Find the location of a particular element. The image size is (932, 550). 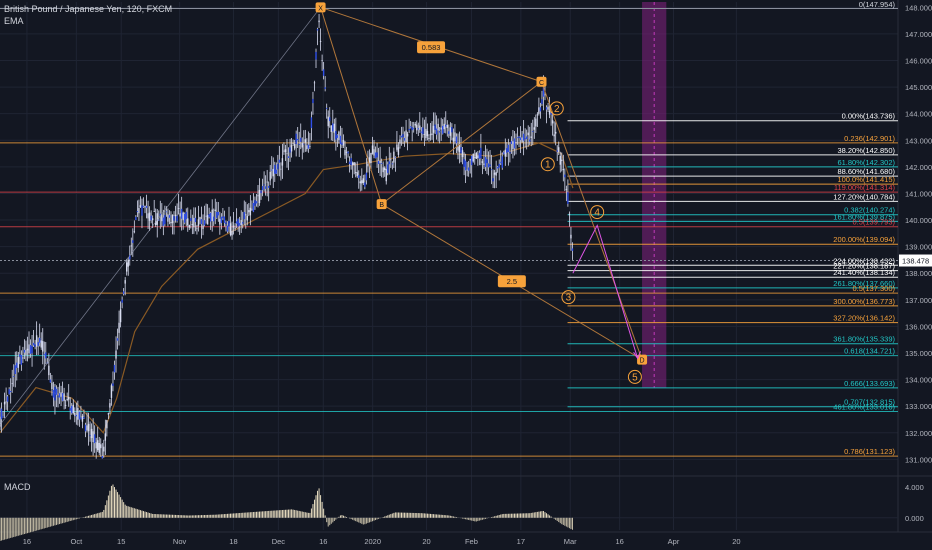

wave-label: 4 is located at coordinates (597, 213).